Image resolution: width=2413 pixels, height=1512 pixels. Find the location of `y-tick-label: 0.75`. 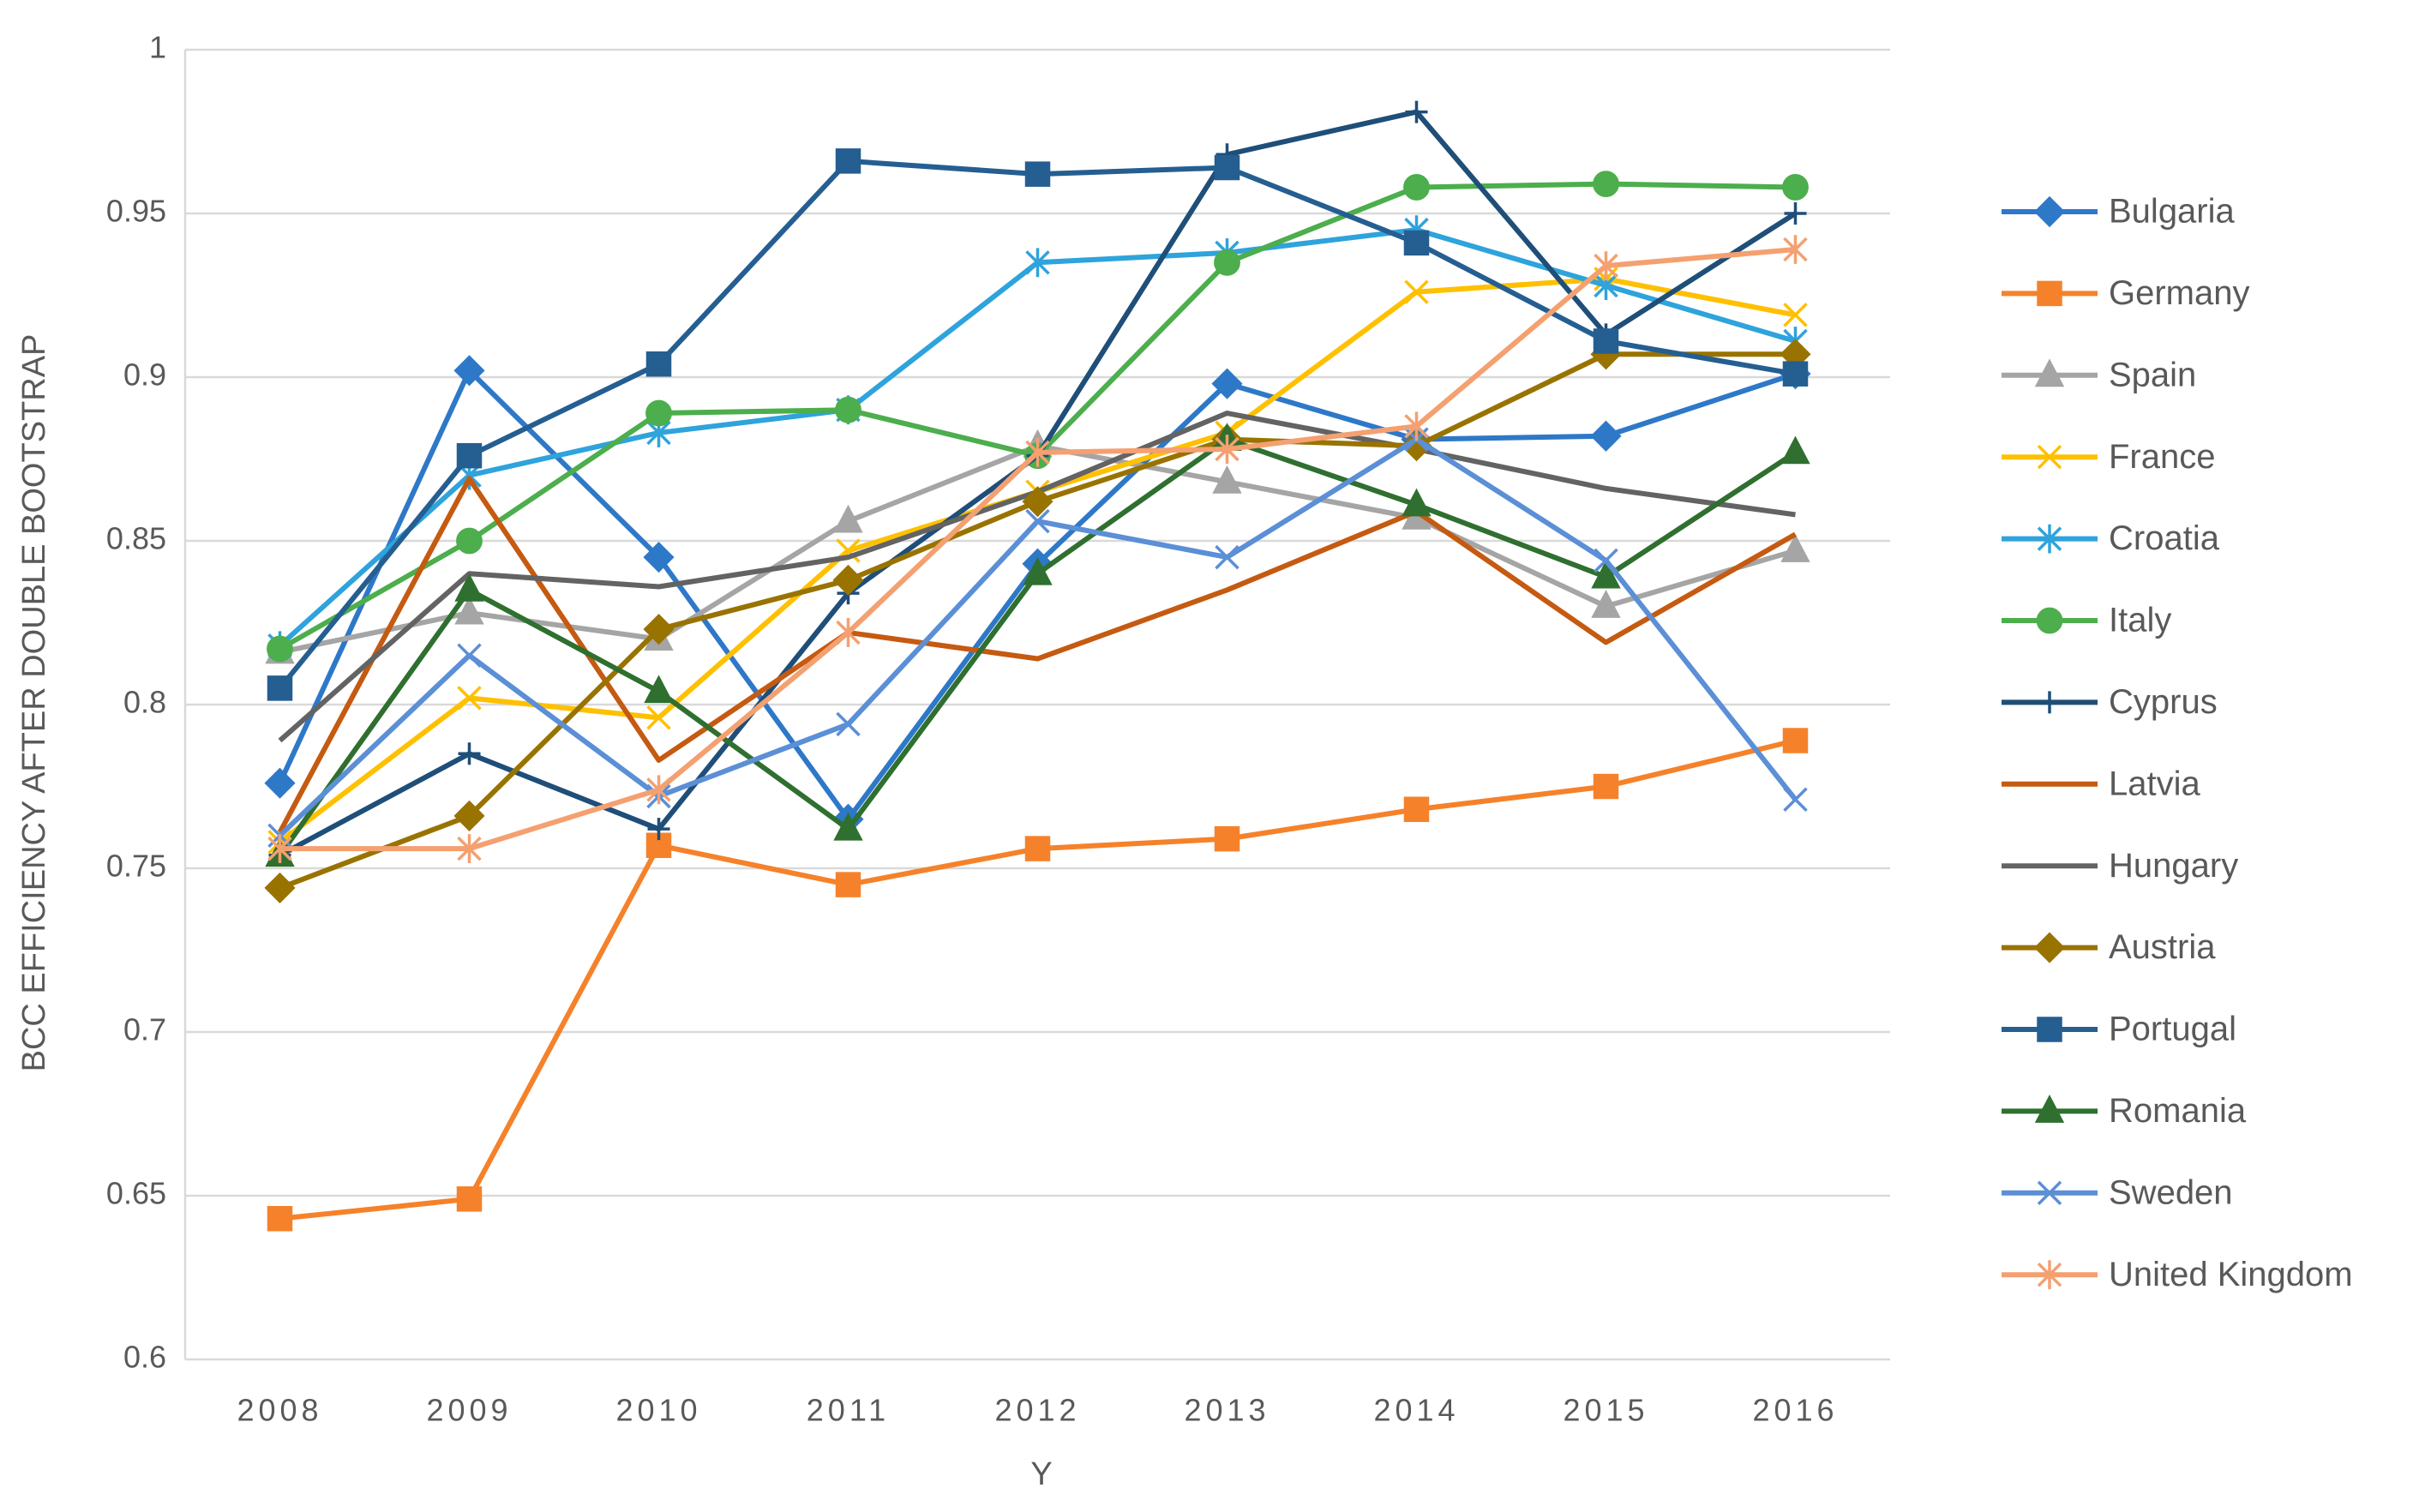

y-tick-label: 0.75 is located at coordinates (136, 866).